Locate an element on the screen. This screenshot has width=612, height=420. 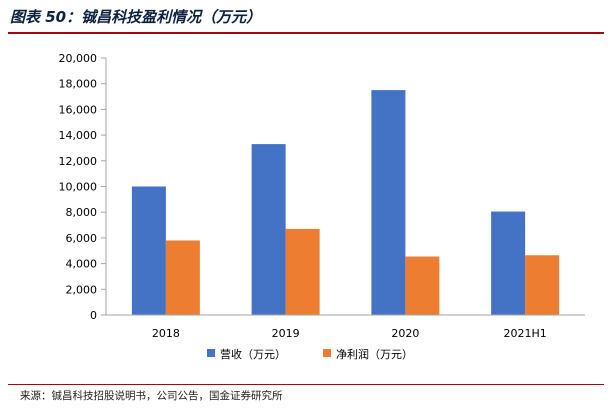
bar-net-profit-2021h1 is located at coordinates (542, 285).